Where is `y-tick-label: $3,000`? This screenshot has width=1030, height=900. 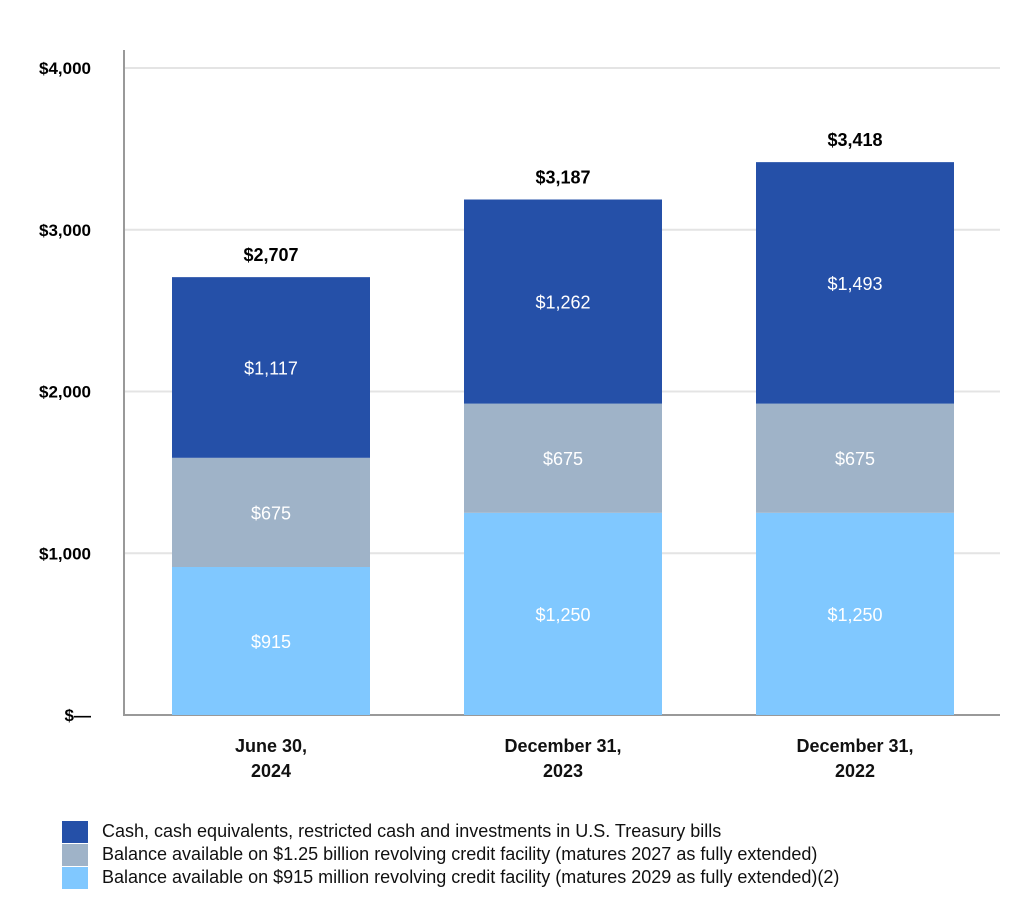 y-tick-label: $3,000 is located at coordinates (65, 230).